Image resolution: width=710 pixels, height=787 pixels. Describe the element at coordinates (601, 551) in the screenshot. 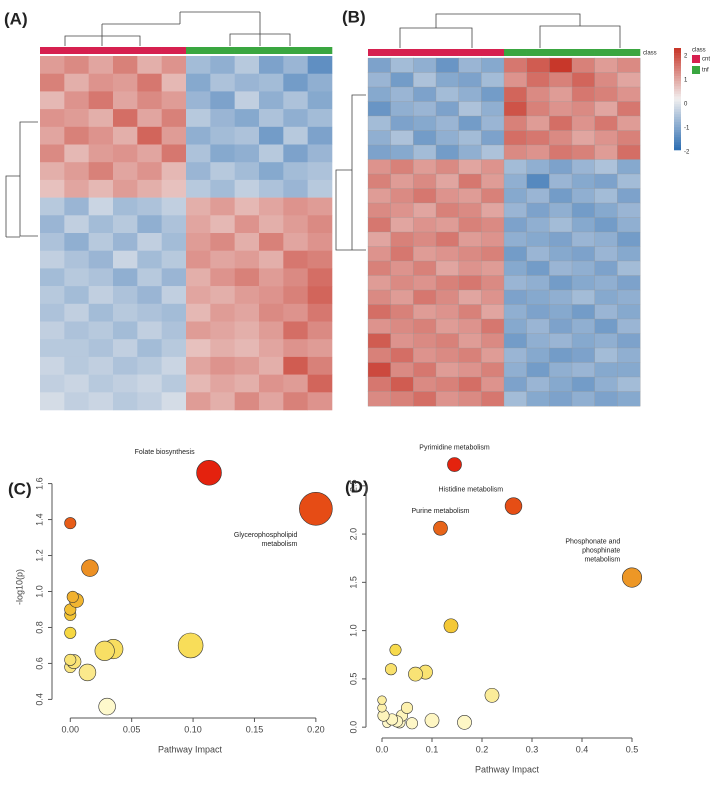

I see `pathway-label: phosphinate` at that location.